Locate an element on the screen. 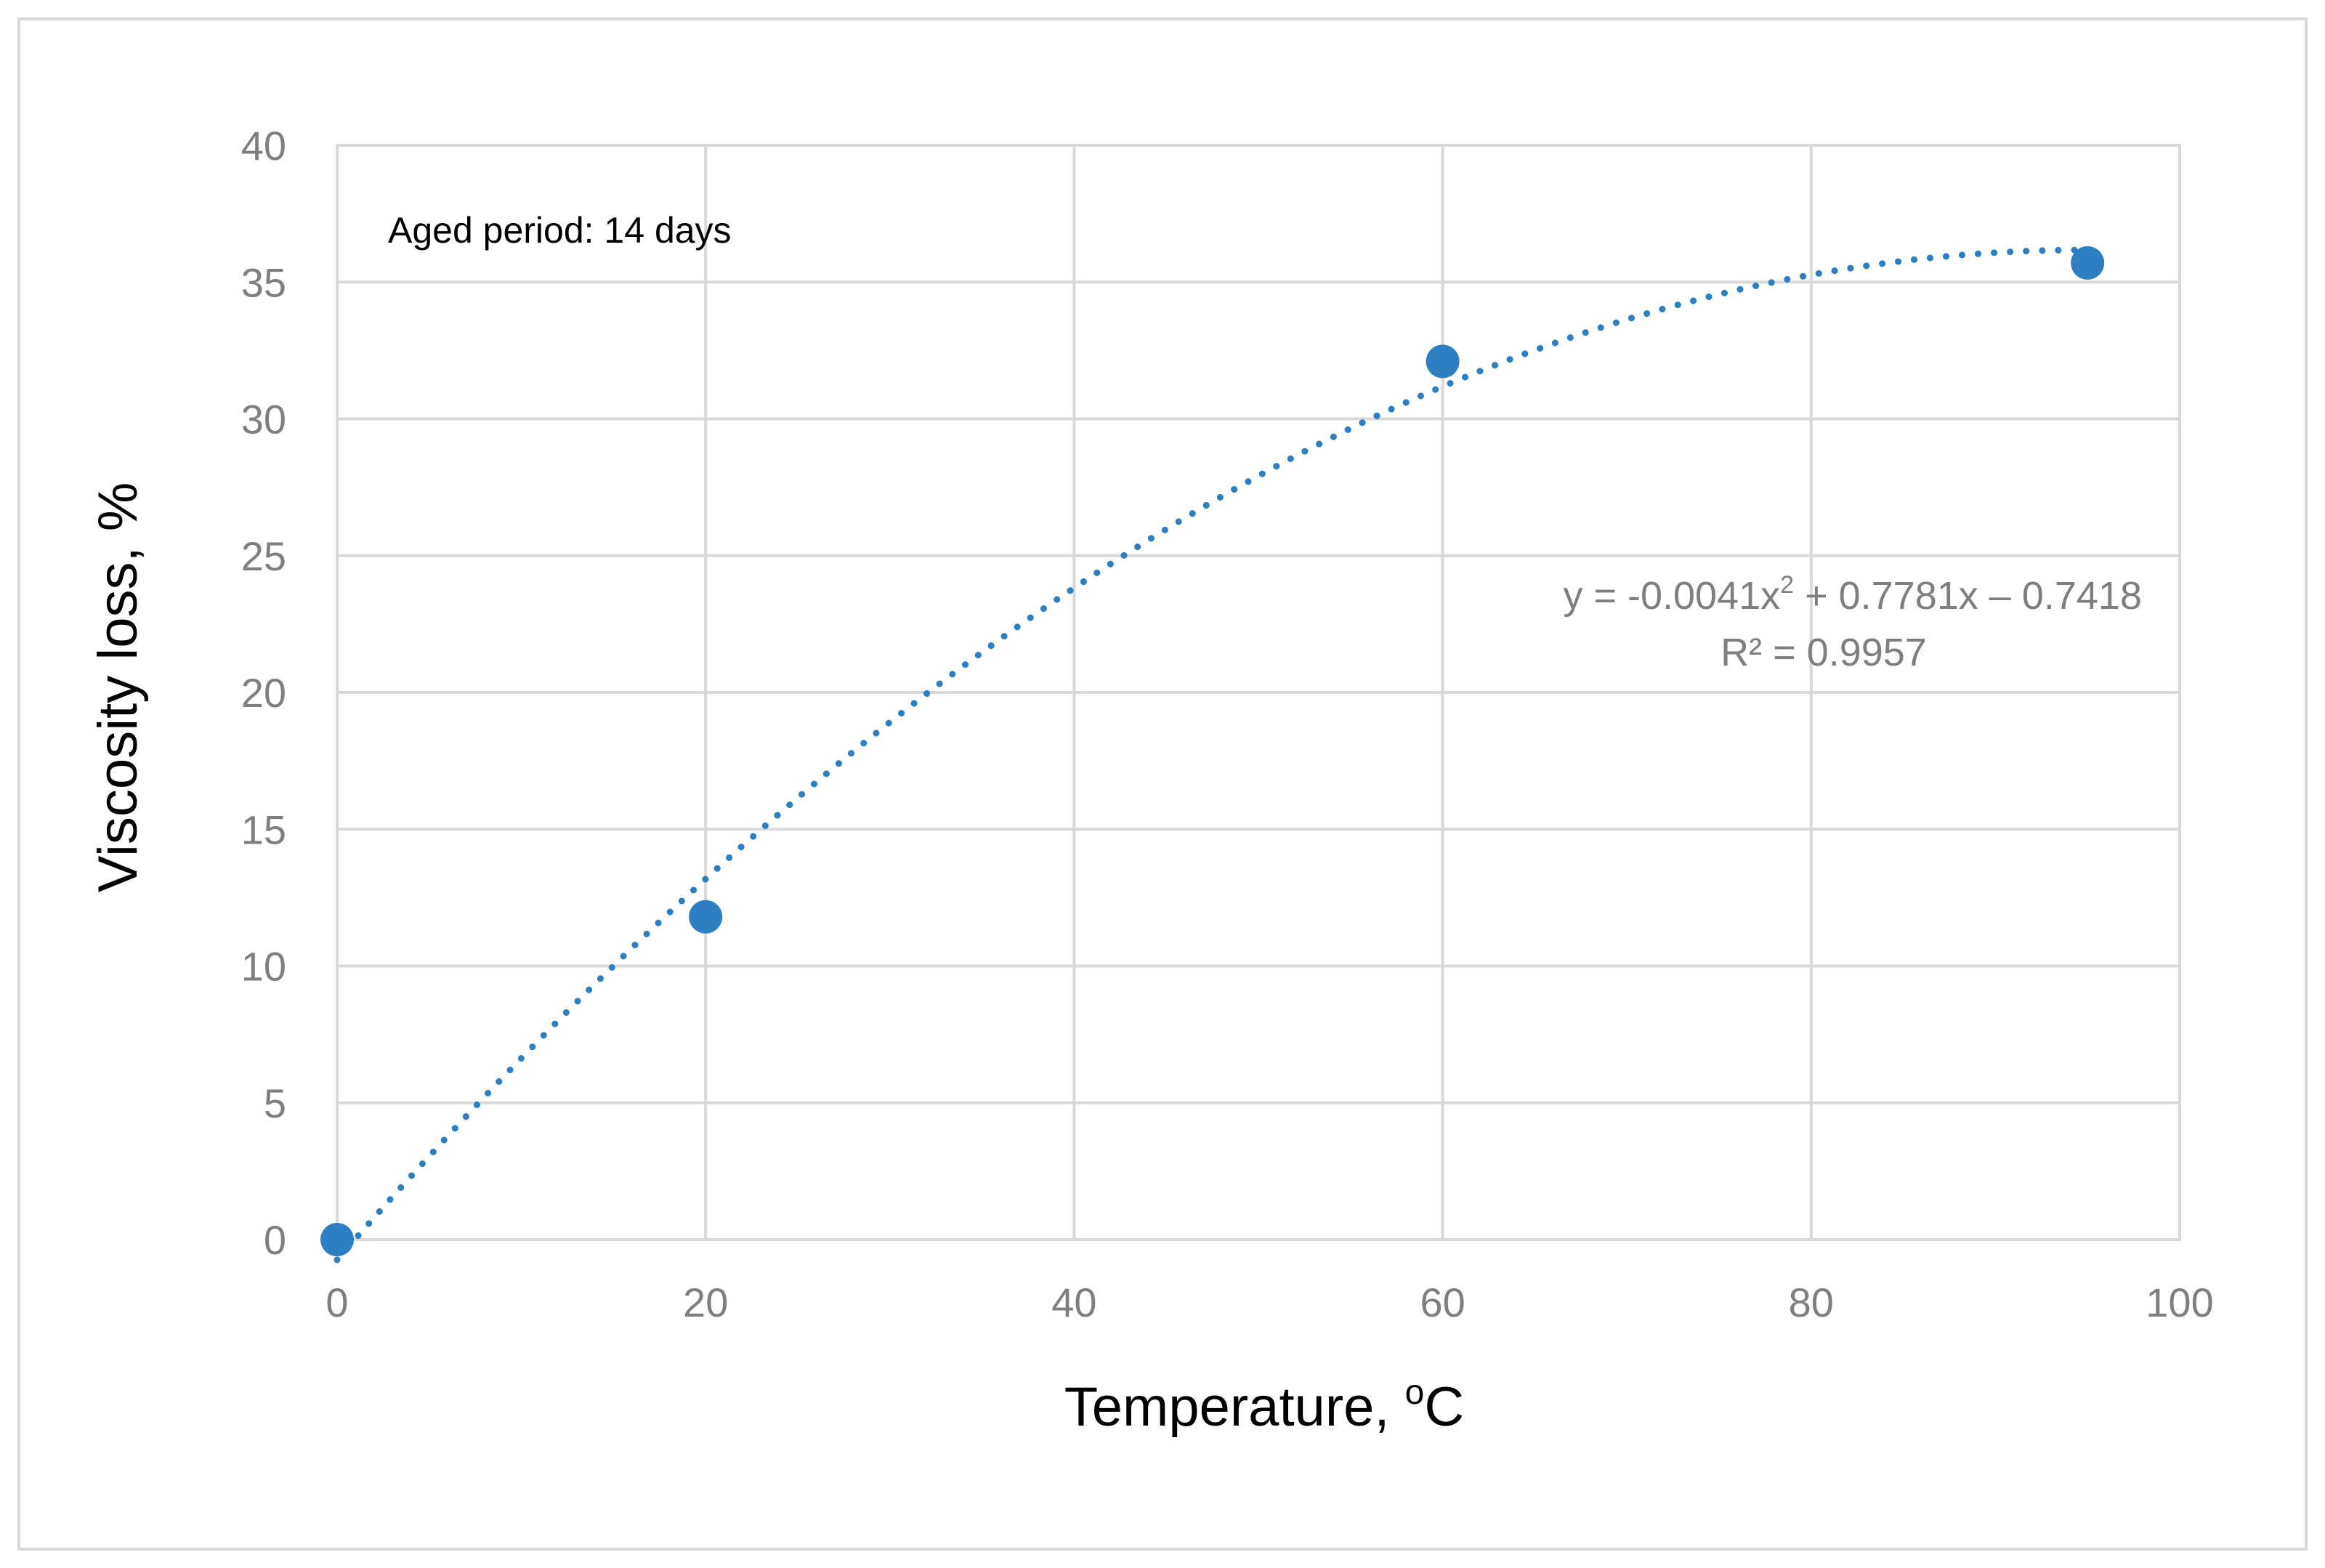 This screenshot has height=1568, width=2325. x-tick-label: 20 is located at coordinates (706, 1302).